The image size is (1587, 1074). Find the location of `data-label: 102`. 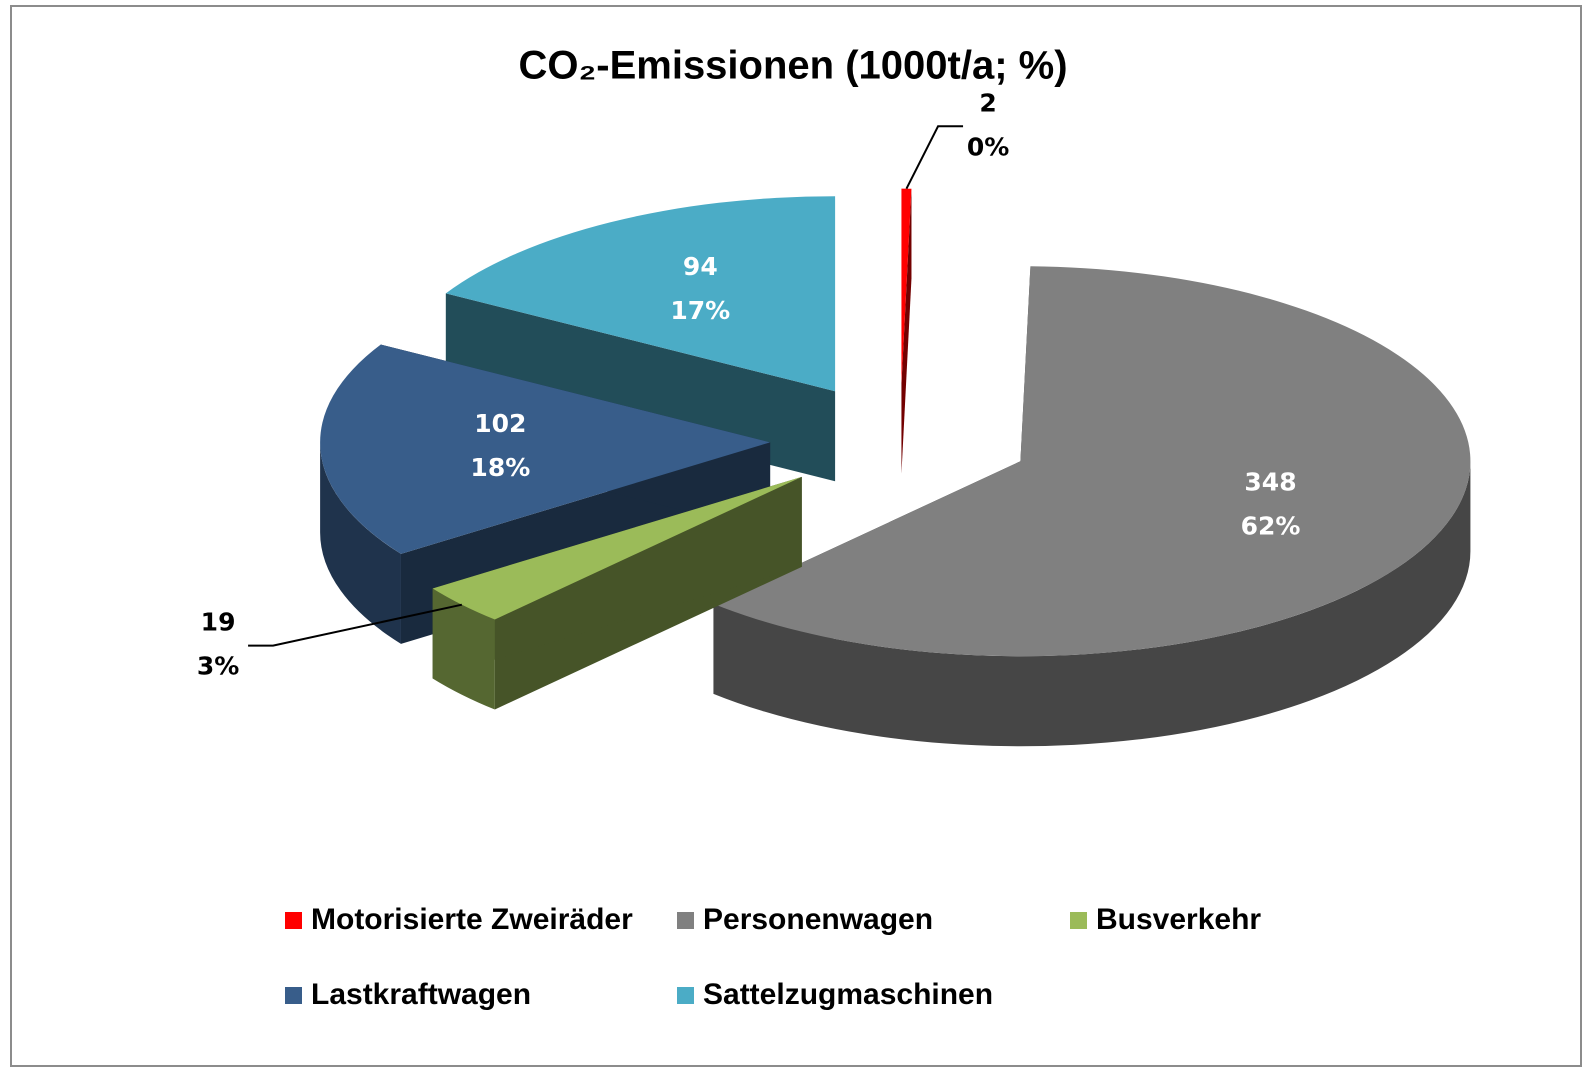

data-label: 102 is located at coordinates (500, 423).